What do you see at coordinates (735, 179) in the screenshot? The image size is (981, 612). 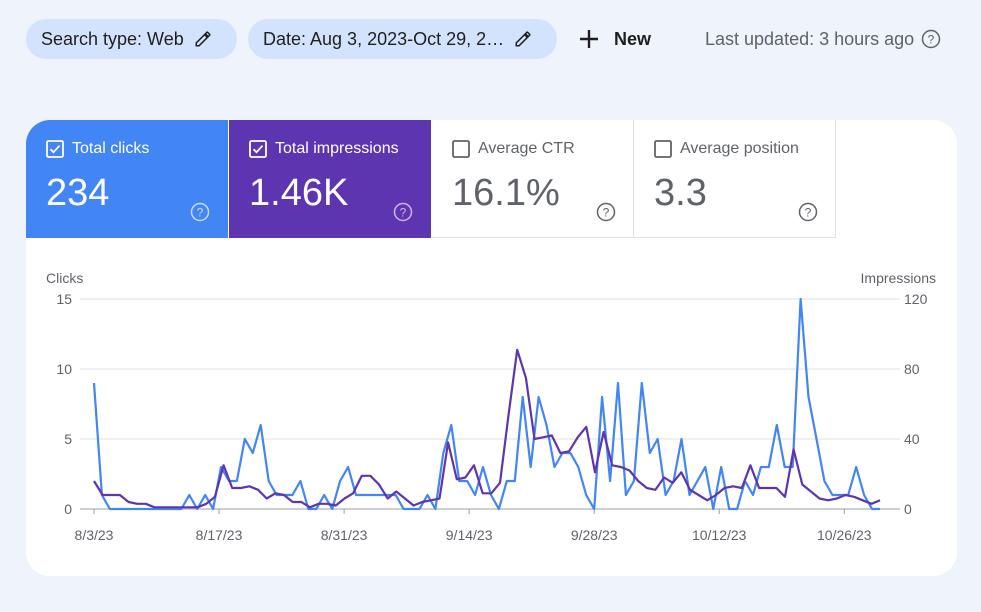 I see `metric-average-position: Average position 3.3 ?` at bounding box center [735, 179].